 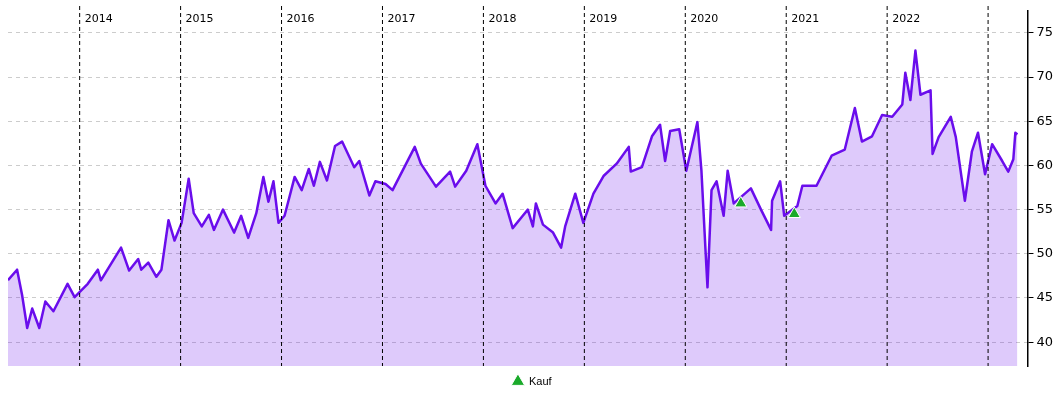 I want to click on ref-line-label: 2022, so click(x=906, y=18).